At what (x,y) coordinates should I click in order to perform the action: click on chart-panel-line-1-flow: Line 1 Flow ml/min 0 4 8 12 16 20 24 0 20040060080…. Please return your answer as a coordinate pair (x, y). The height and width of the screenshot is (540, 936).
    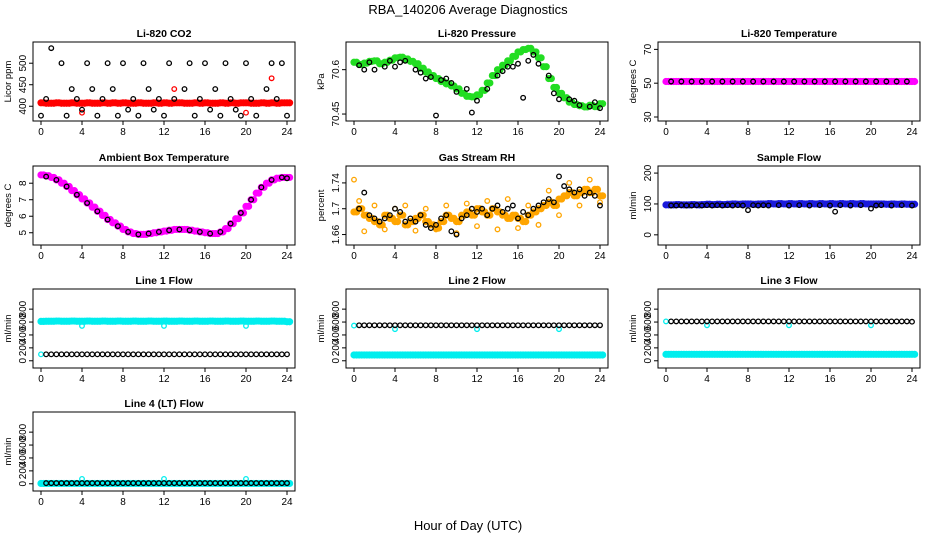
    Looking at the image, I should click on (149, 330).